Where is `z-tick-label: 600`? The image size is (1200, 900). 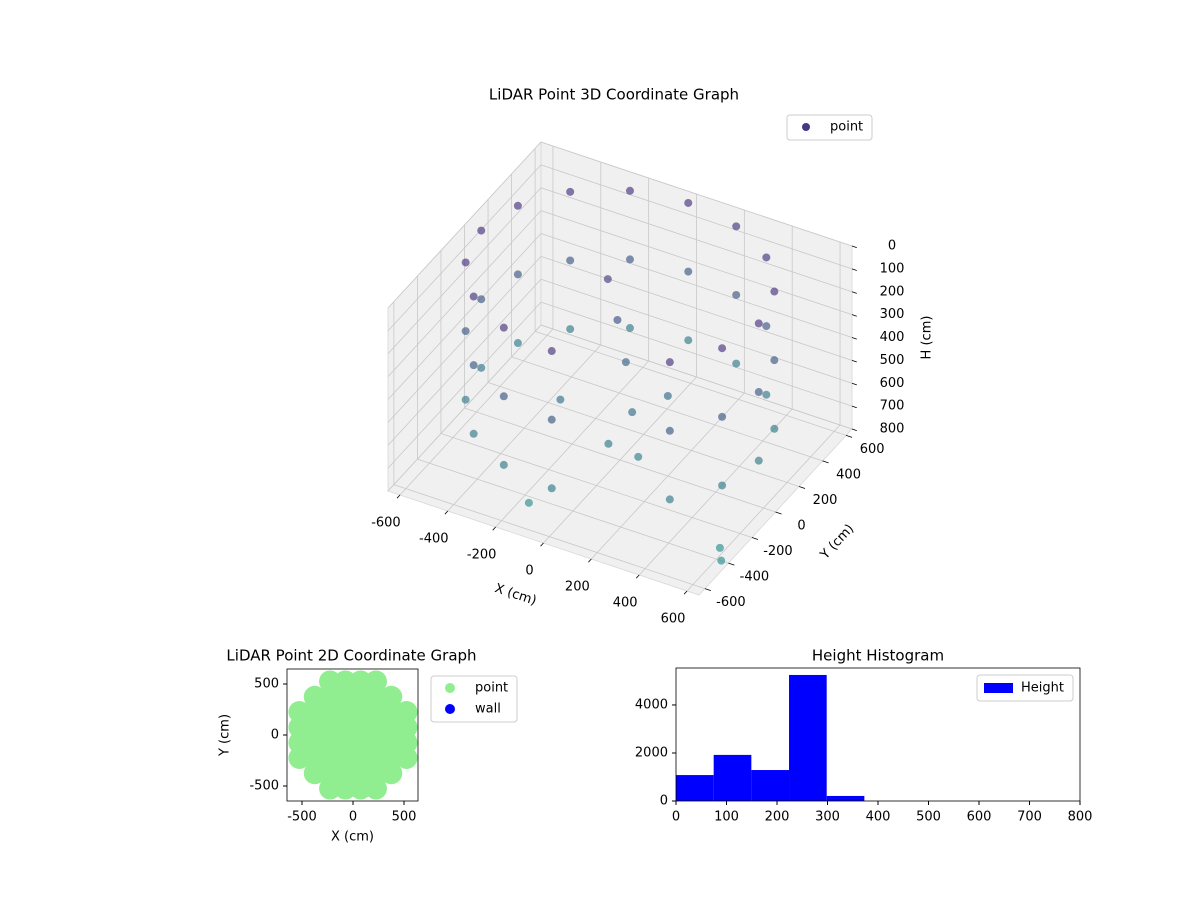 z-tick-label: 600 is located at coordinates (892, 383).